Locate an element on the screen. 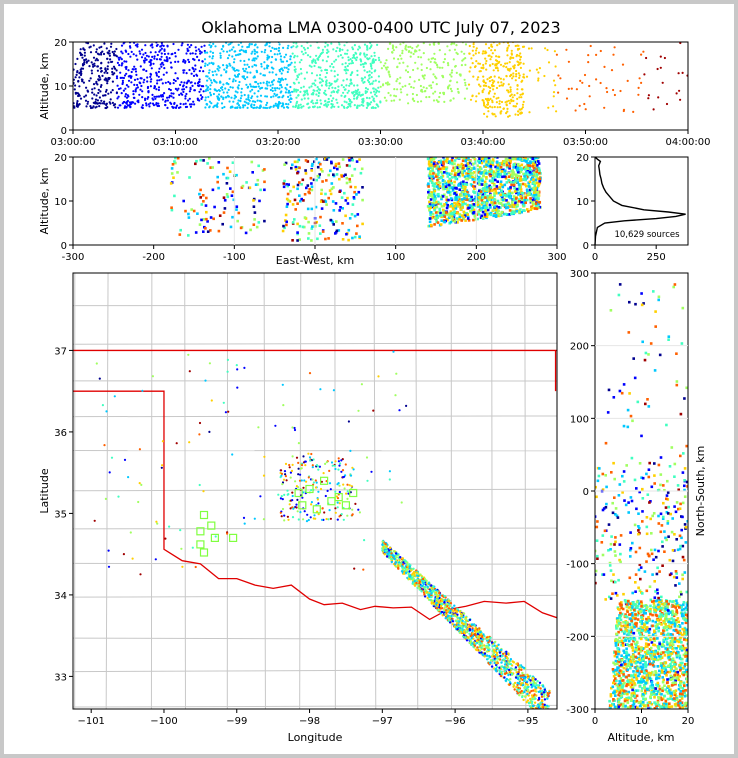 Image resolution: width=738 pixels, height=758 pixels. ew-tick-label: -300 is located at coordinates (73, 257).